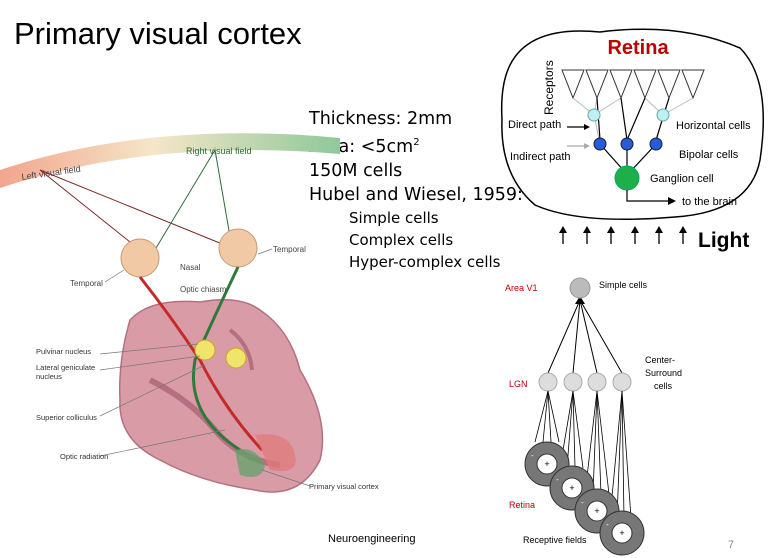 Image resolution: width=773 pixels, height=558 pixels. I want to click on simple-cells-label: Simple cells, so click(623, 285).